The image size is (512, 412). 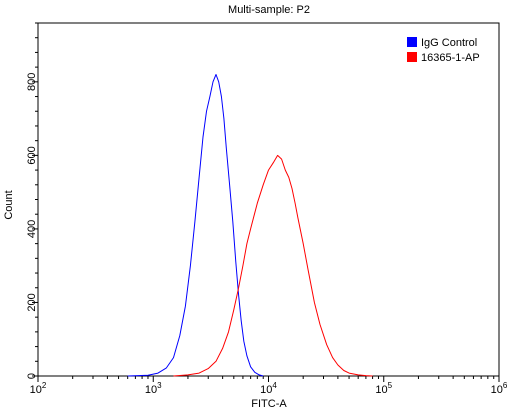 I want to click on legend-label-16365-1-ap: 16365-1-AP, so click(x=450, y=58).